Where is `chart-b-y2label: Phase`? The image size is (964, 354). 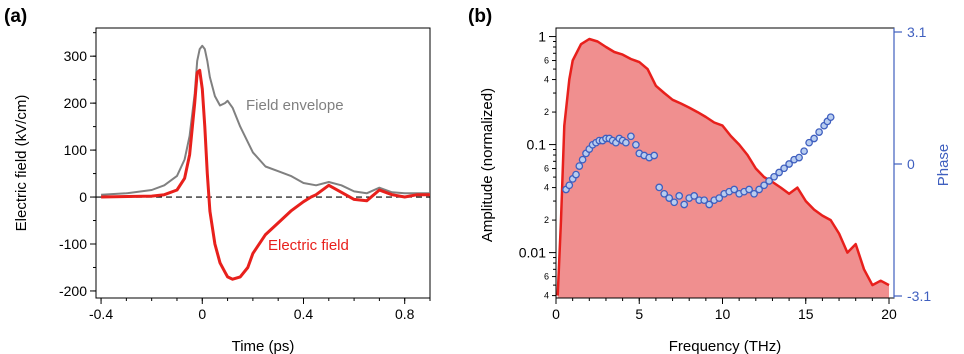
chart-b-y2label: Phase is located at coordinates (943, 165).